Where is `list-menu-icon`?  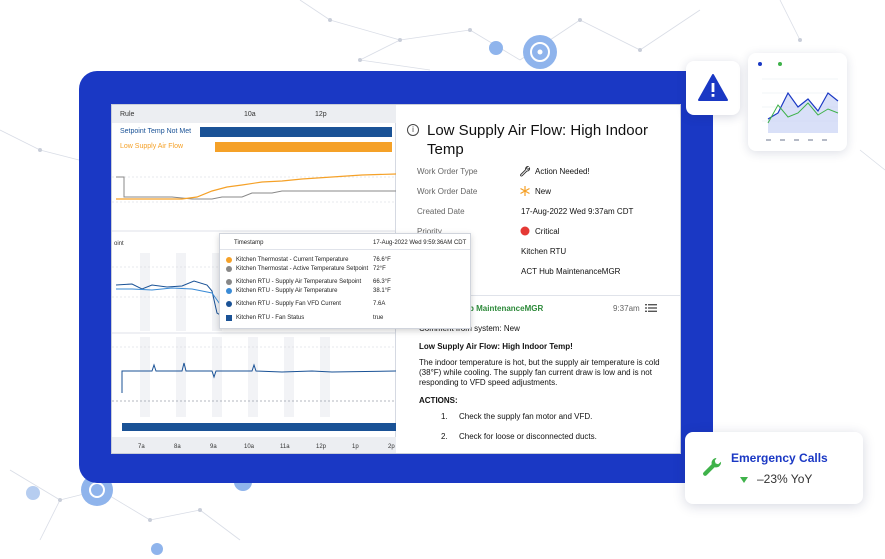
list-menu-icon is located at coordinates (651, 308).